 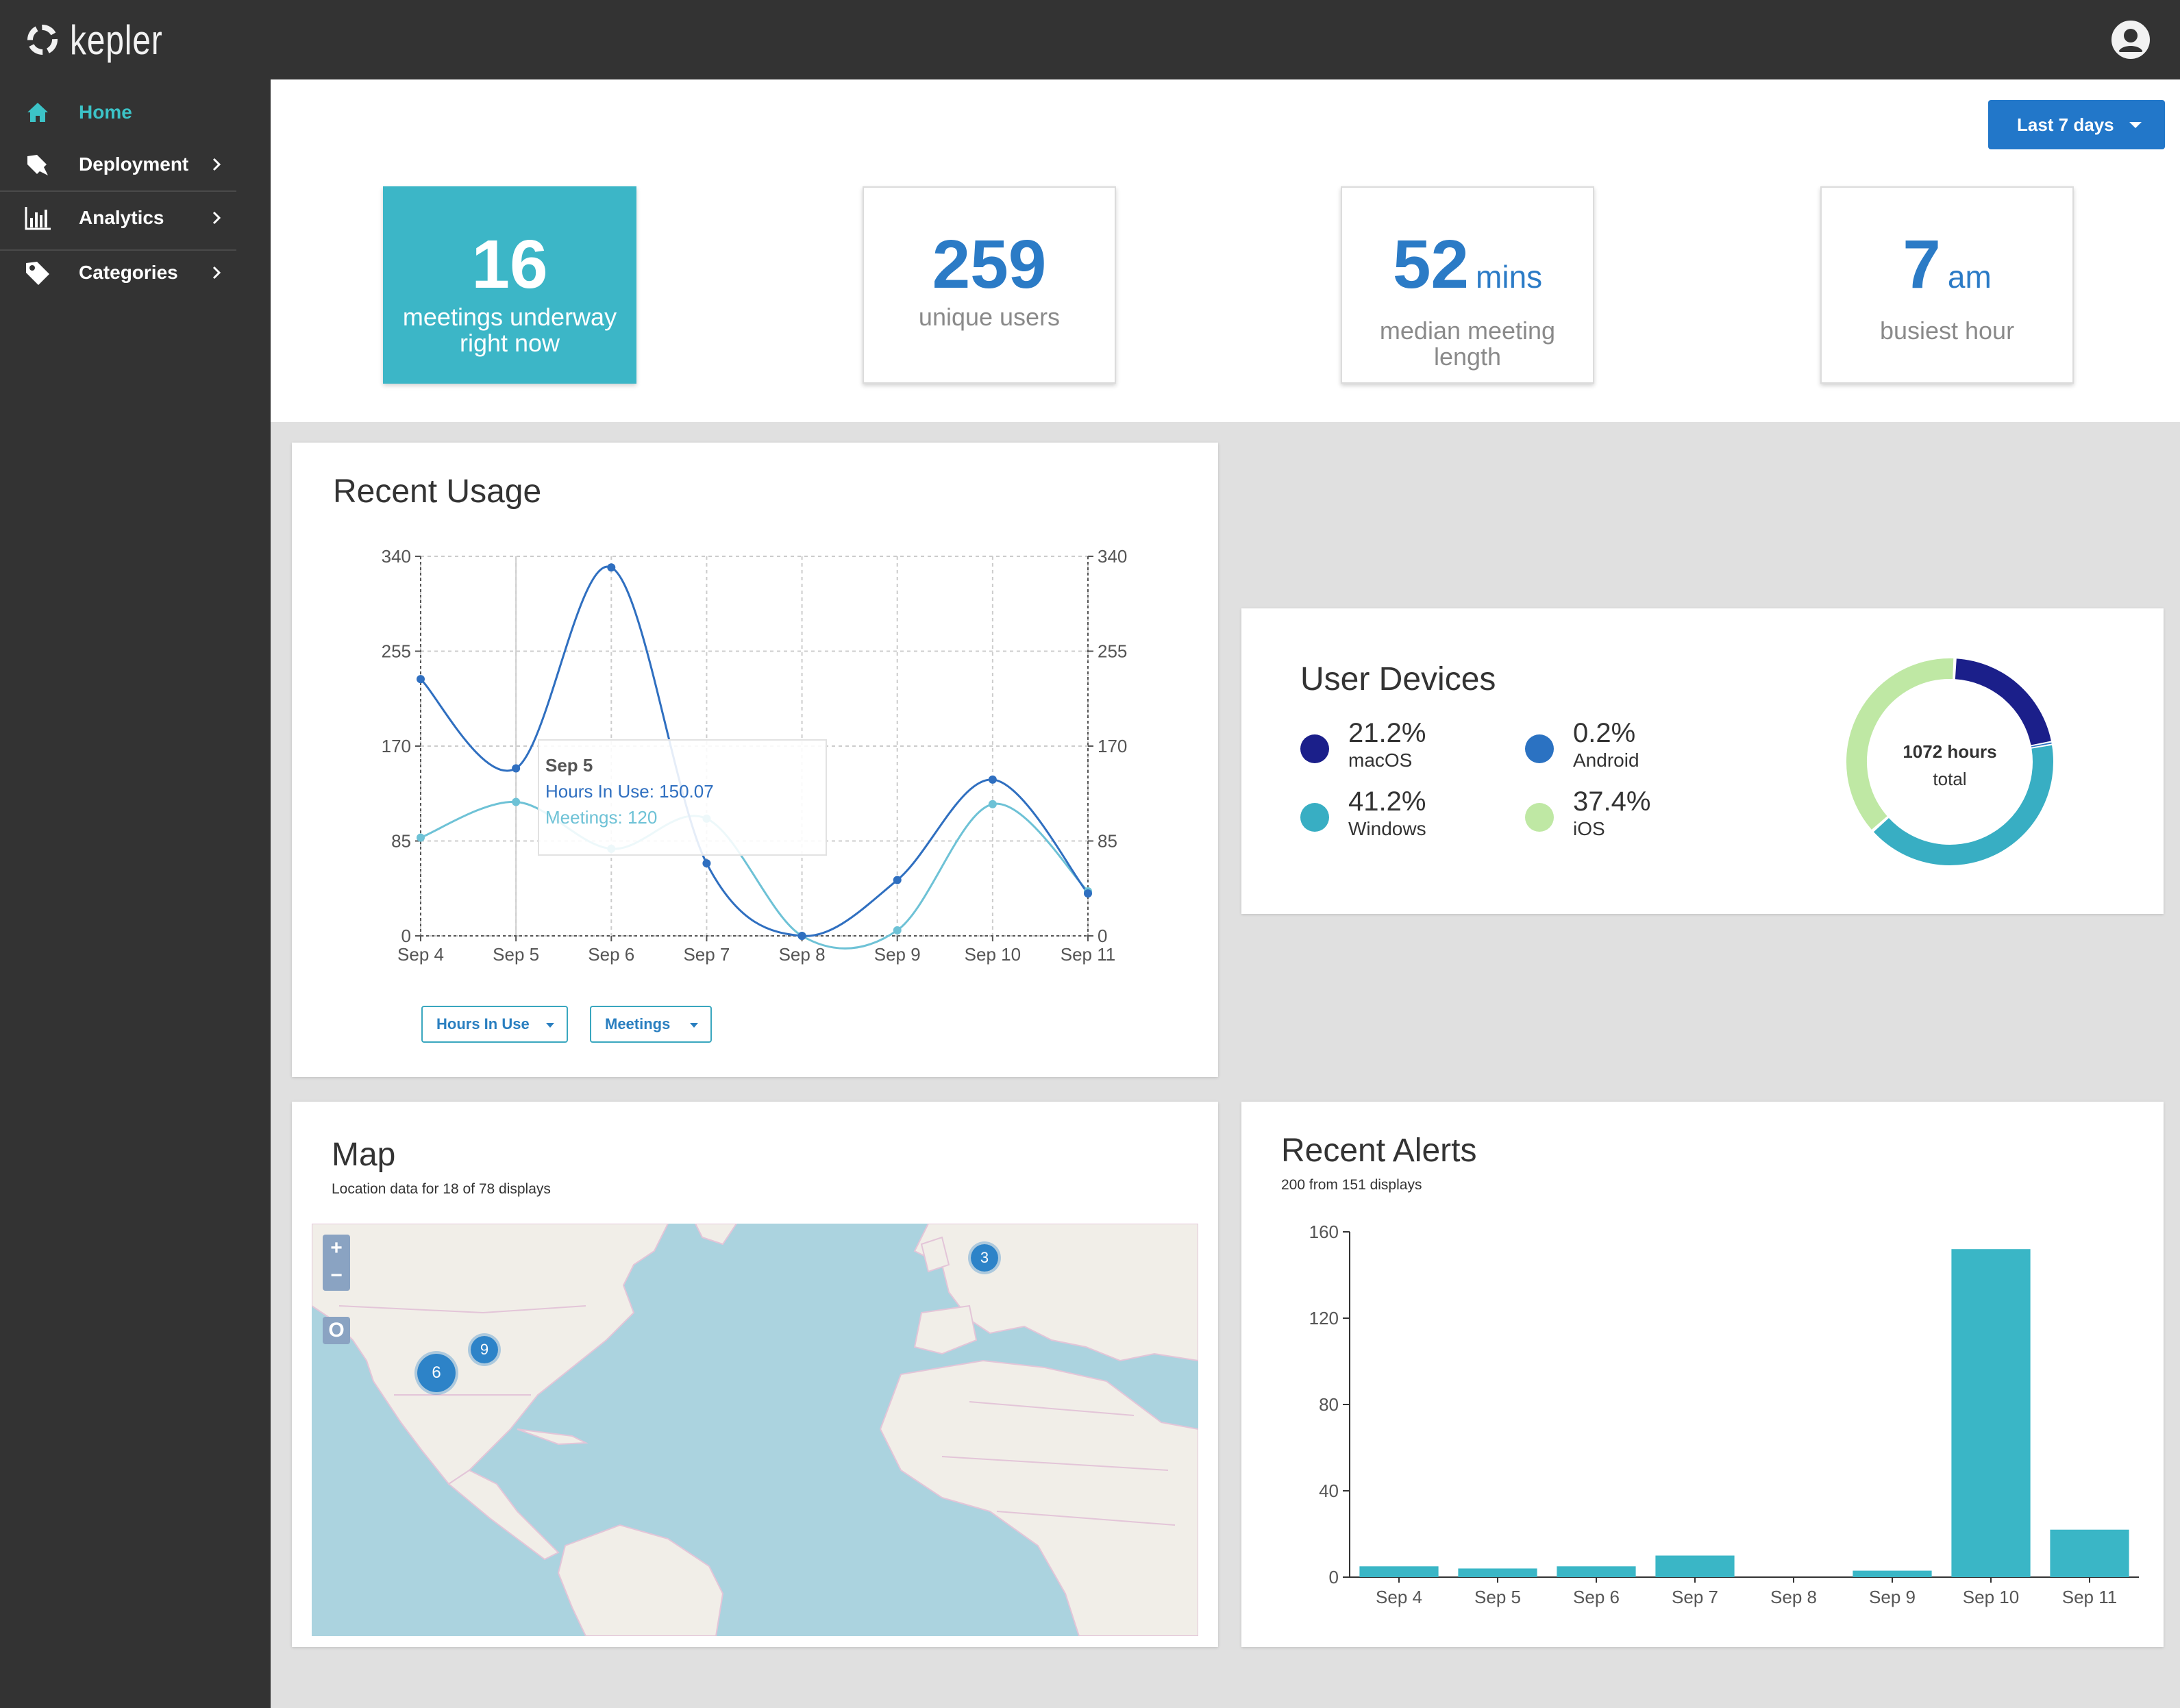 I want to click on sidebar-item-categories: Categories, so click(x=118, y=273).